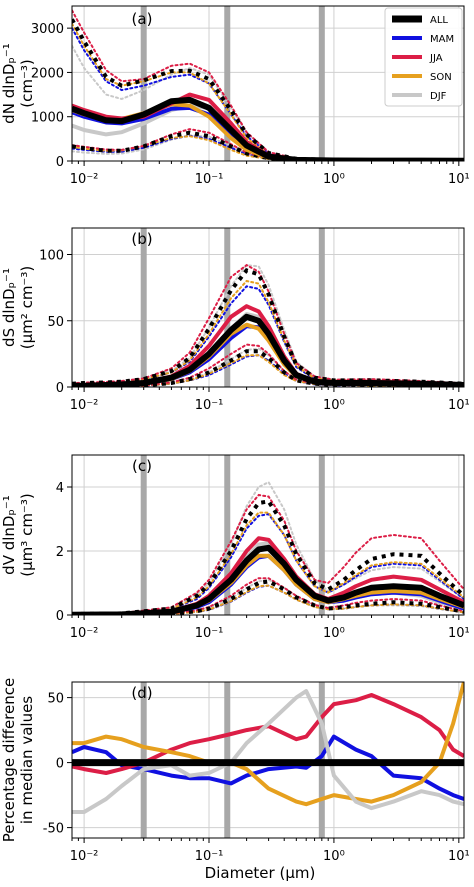 The image size is (474, 887). What do you see at coordinates (47, 29) in the screenshot?
I see `y-tick-label: 3000` at bounding box center [47, 29].